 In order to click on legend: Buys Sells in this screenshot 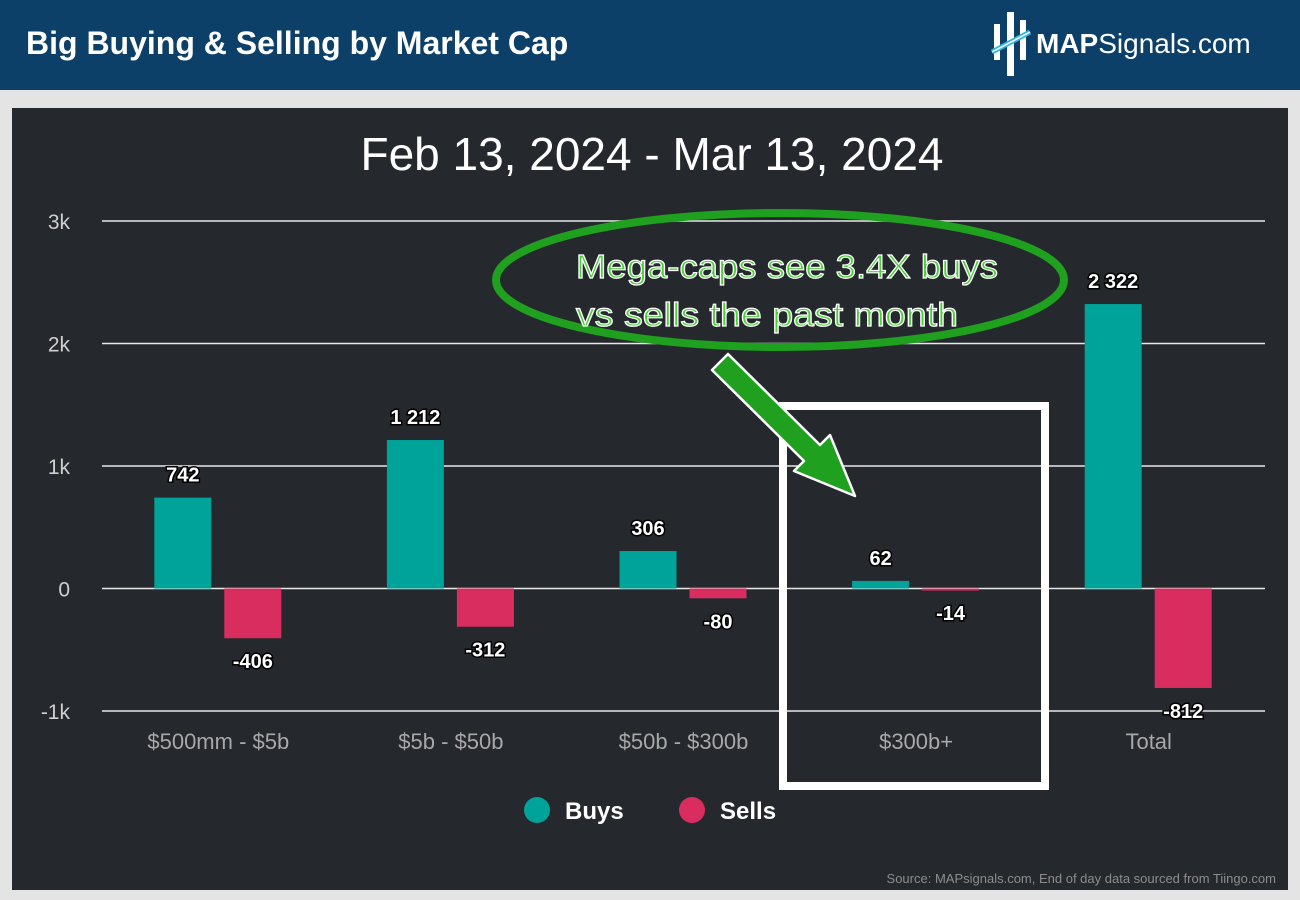, I will do `click(650, 811)`.